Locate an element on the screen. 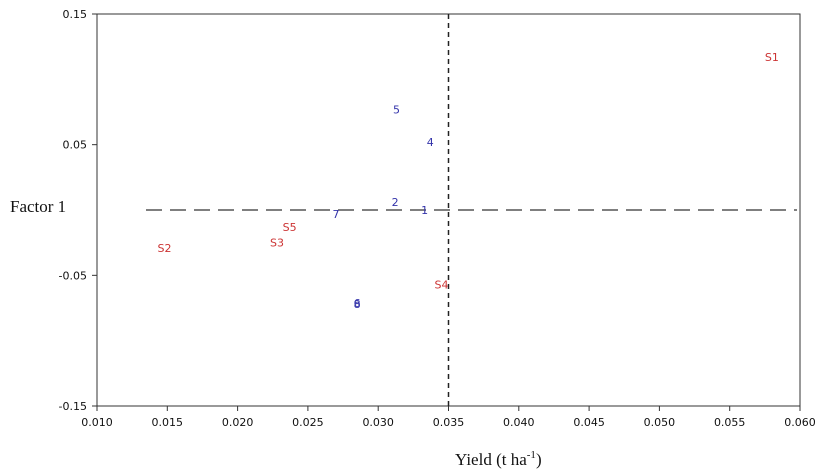 The height and width of the screenshot is (473, 818). x-tick-label: 0.045 is located at coordinates (589, 422).